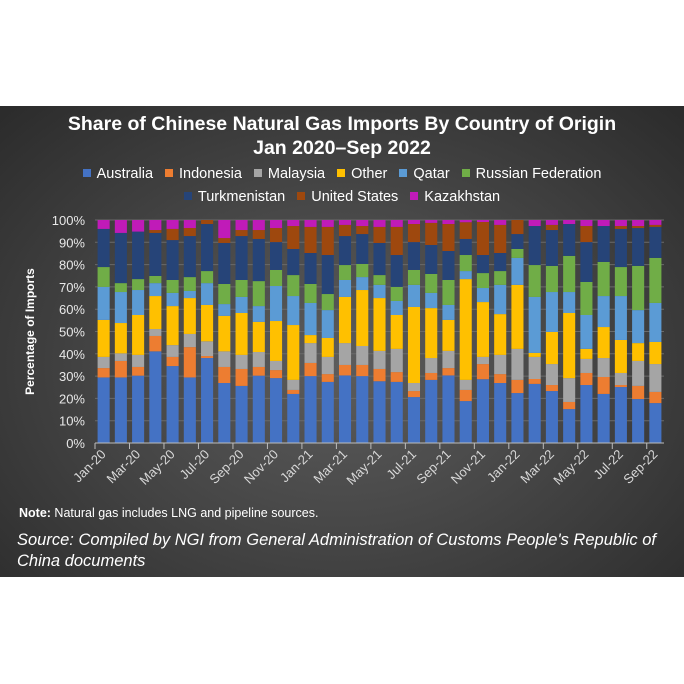 Image resolution: width=684 pixels, height=684 pixels. What do you see at coordinates (296, 174) in the screenshot?
I see `legend-label: Malaysia` at bounding box center [296, 174].